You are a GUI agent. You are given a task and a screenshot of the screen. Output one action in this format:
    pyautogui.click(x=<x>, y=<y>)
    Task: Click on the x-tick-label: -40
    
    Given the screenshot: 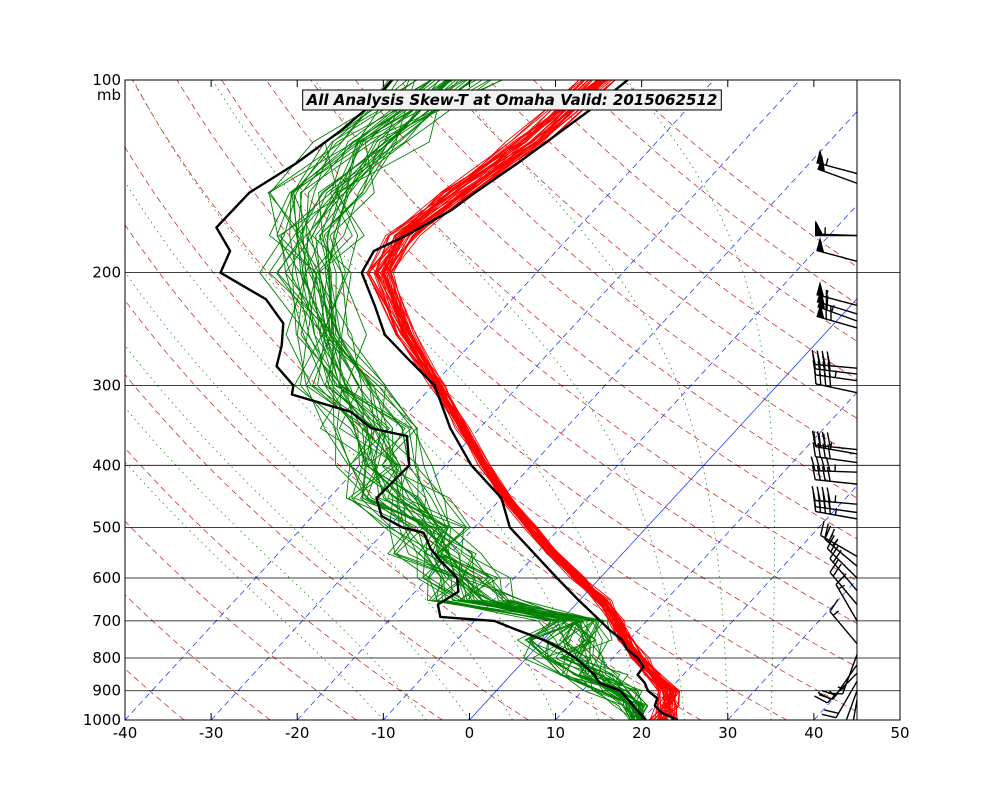 What is the action you would take?
    pyautogui.click(x=125, y=733)
    